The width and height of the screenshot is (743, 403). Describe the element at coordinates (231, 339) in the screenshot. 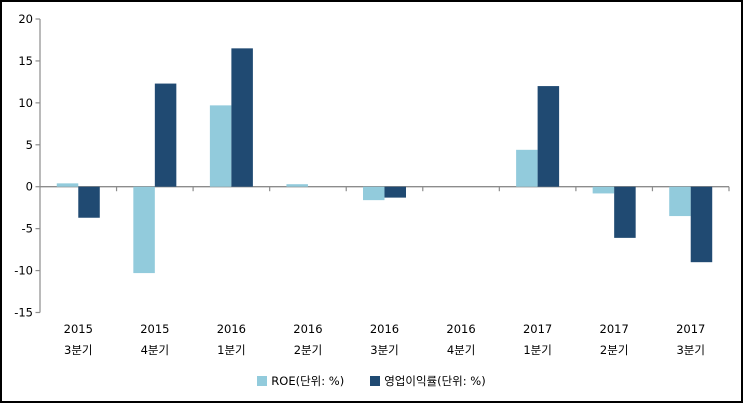

I see `x-axis-category-label: 2016 1분기` at that location.